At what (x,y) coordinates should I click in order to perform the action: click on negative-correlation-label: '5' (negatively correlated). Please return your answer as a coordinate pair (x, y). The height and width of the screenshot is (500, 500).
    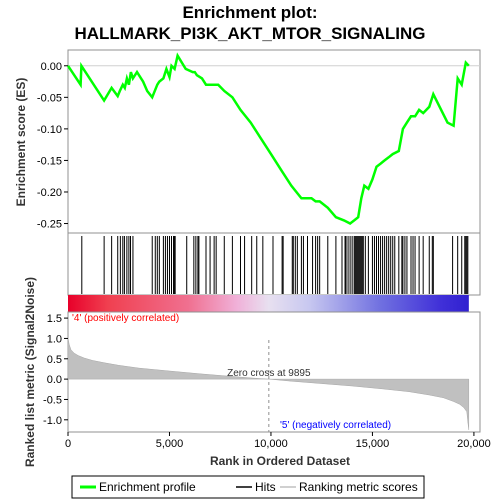
    Looking at the image, I should click on (335, 425).